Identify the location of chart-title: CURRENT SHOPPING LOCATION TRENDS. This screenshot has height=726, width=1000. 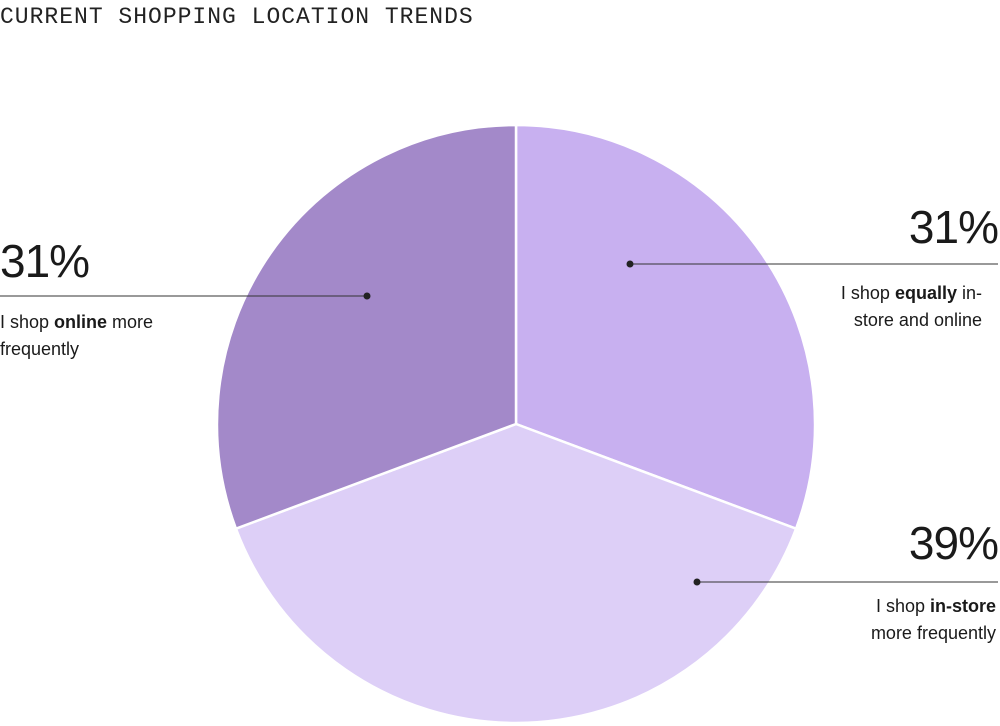
(237, 17).